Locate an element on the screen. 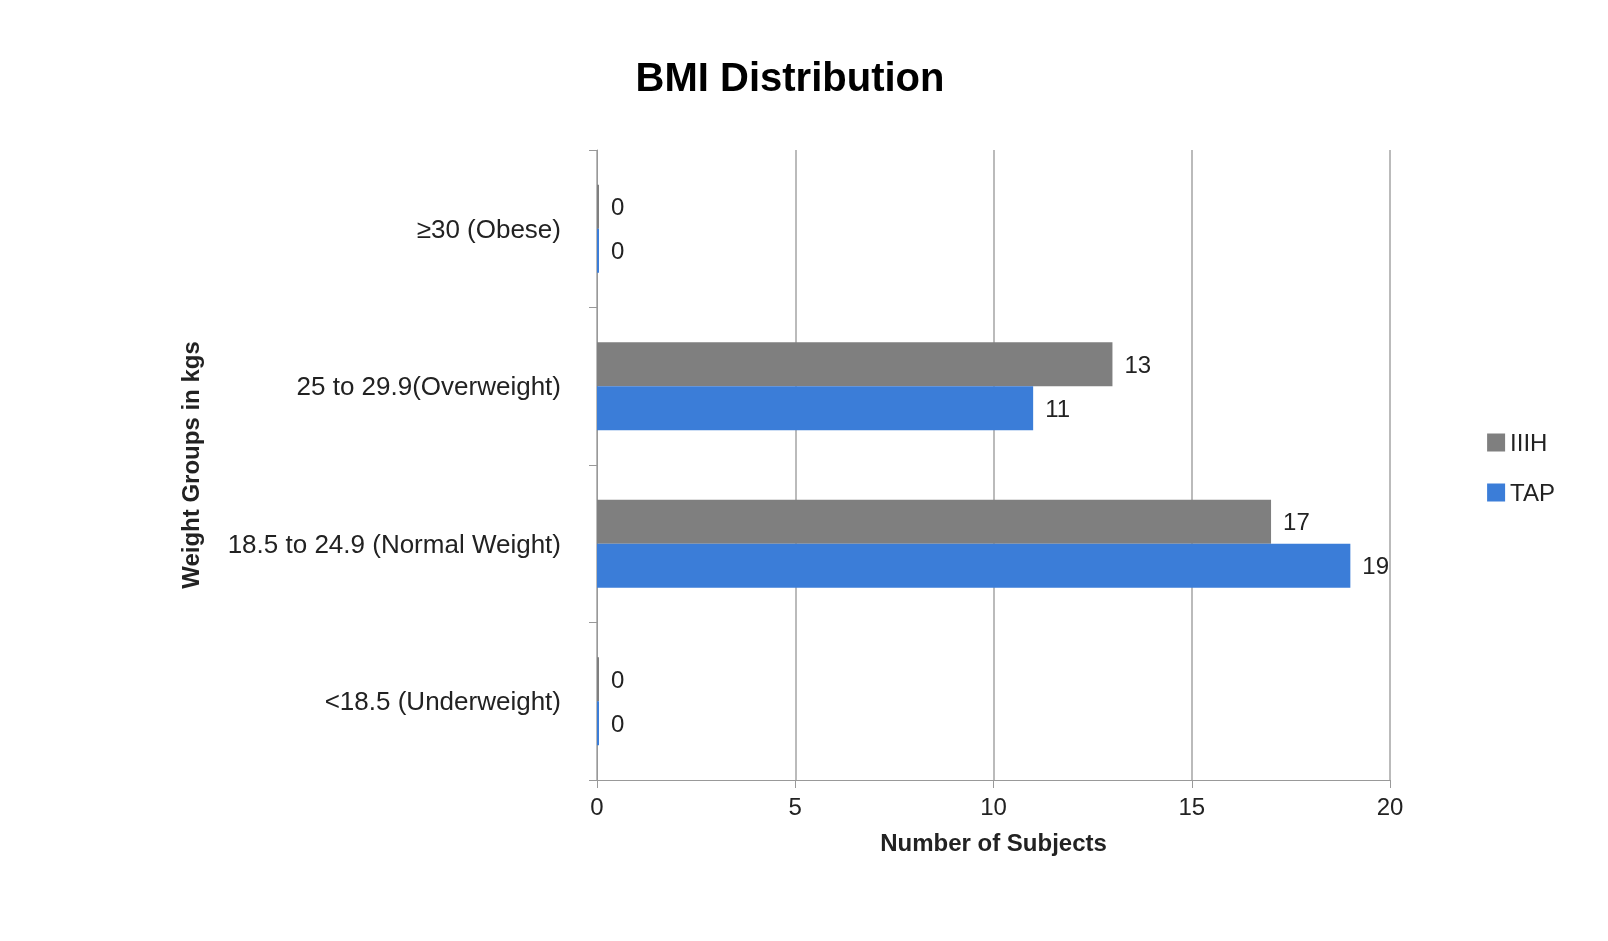 The height and width of the screenshot is (941, 1608). y-tick-label: <18.5 (Underweight) is located at coordinates (442, 701).